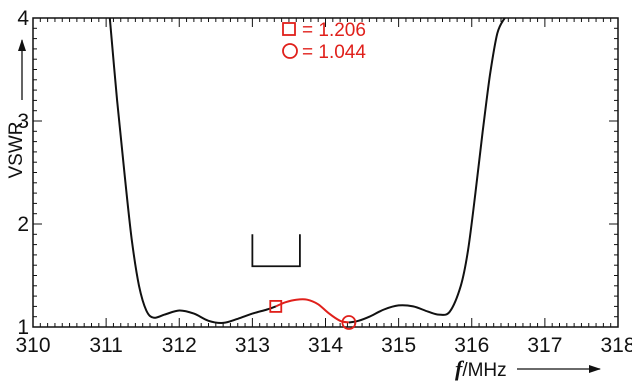 The height and width of the screenshot is (385, 632). I want to click on square-marker, so click(276, 306).